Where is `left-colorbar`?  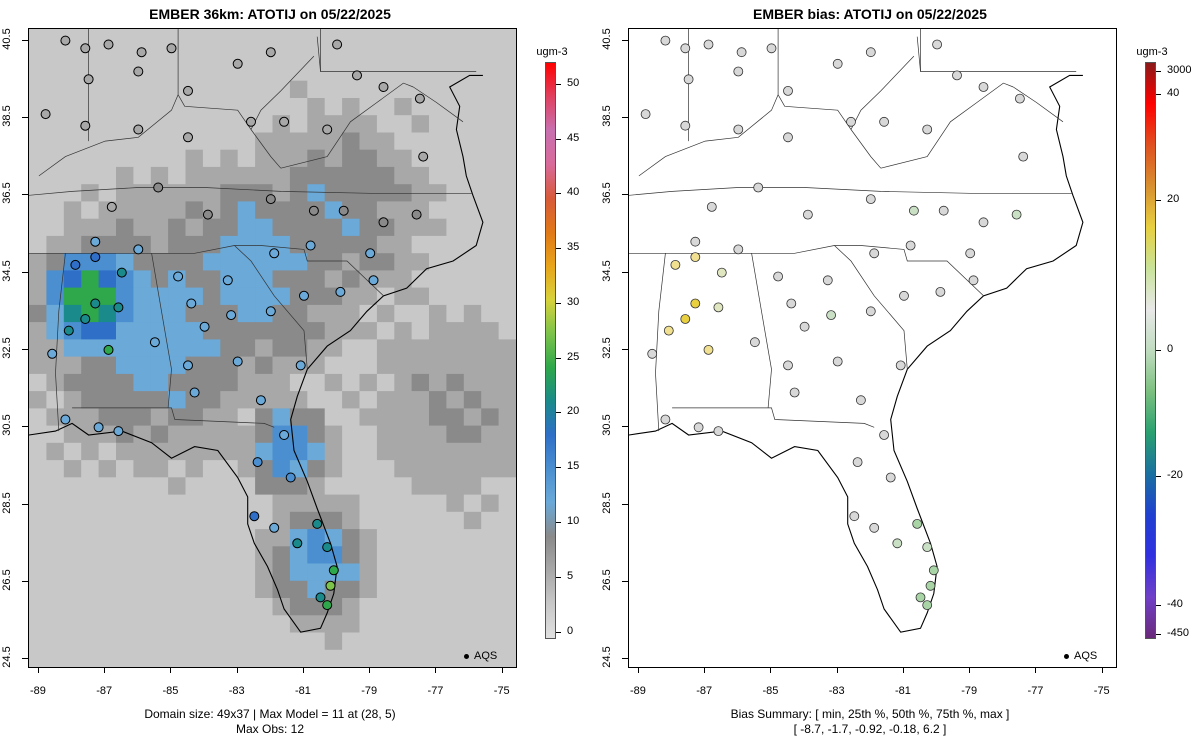
left-colorbar is located at coordinates (550, 350).